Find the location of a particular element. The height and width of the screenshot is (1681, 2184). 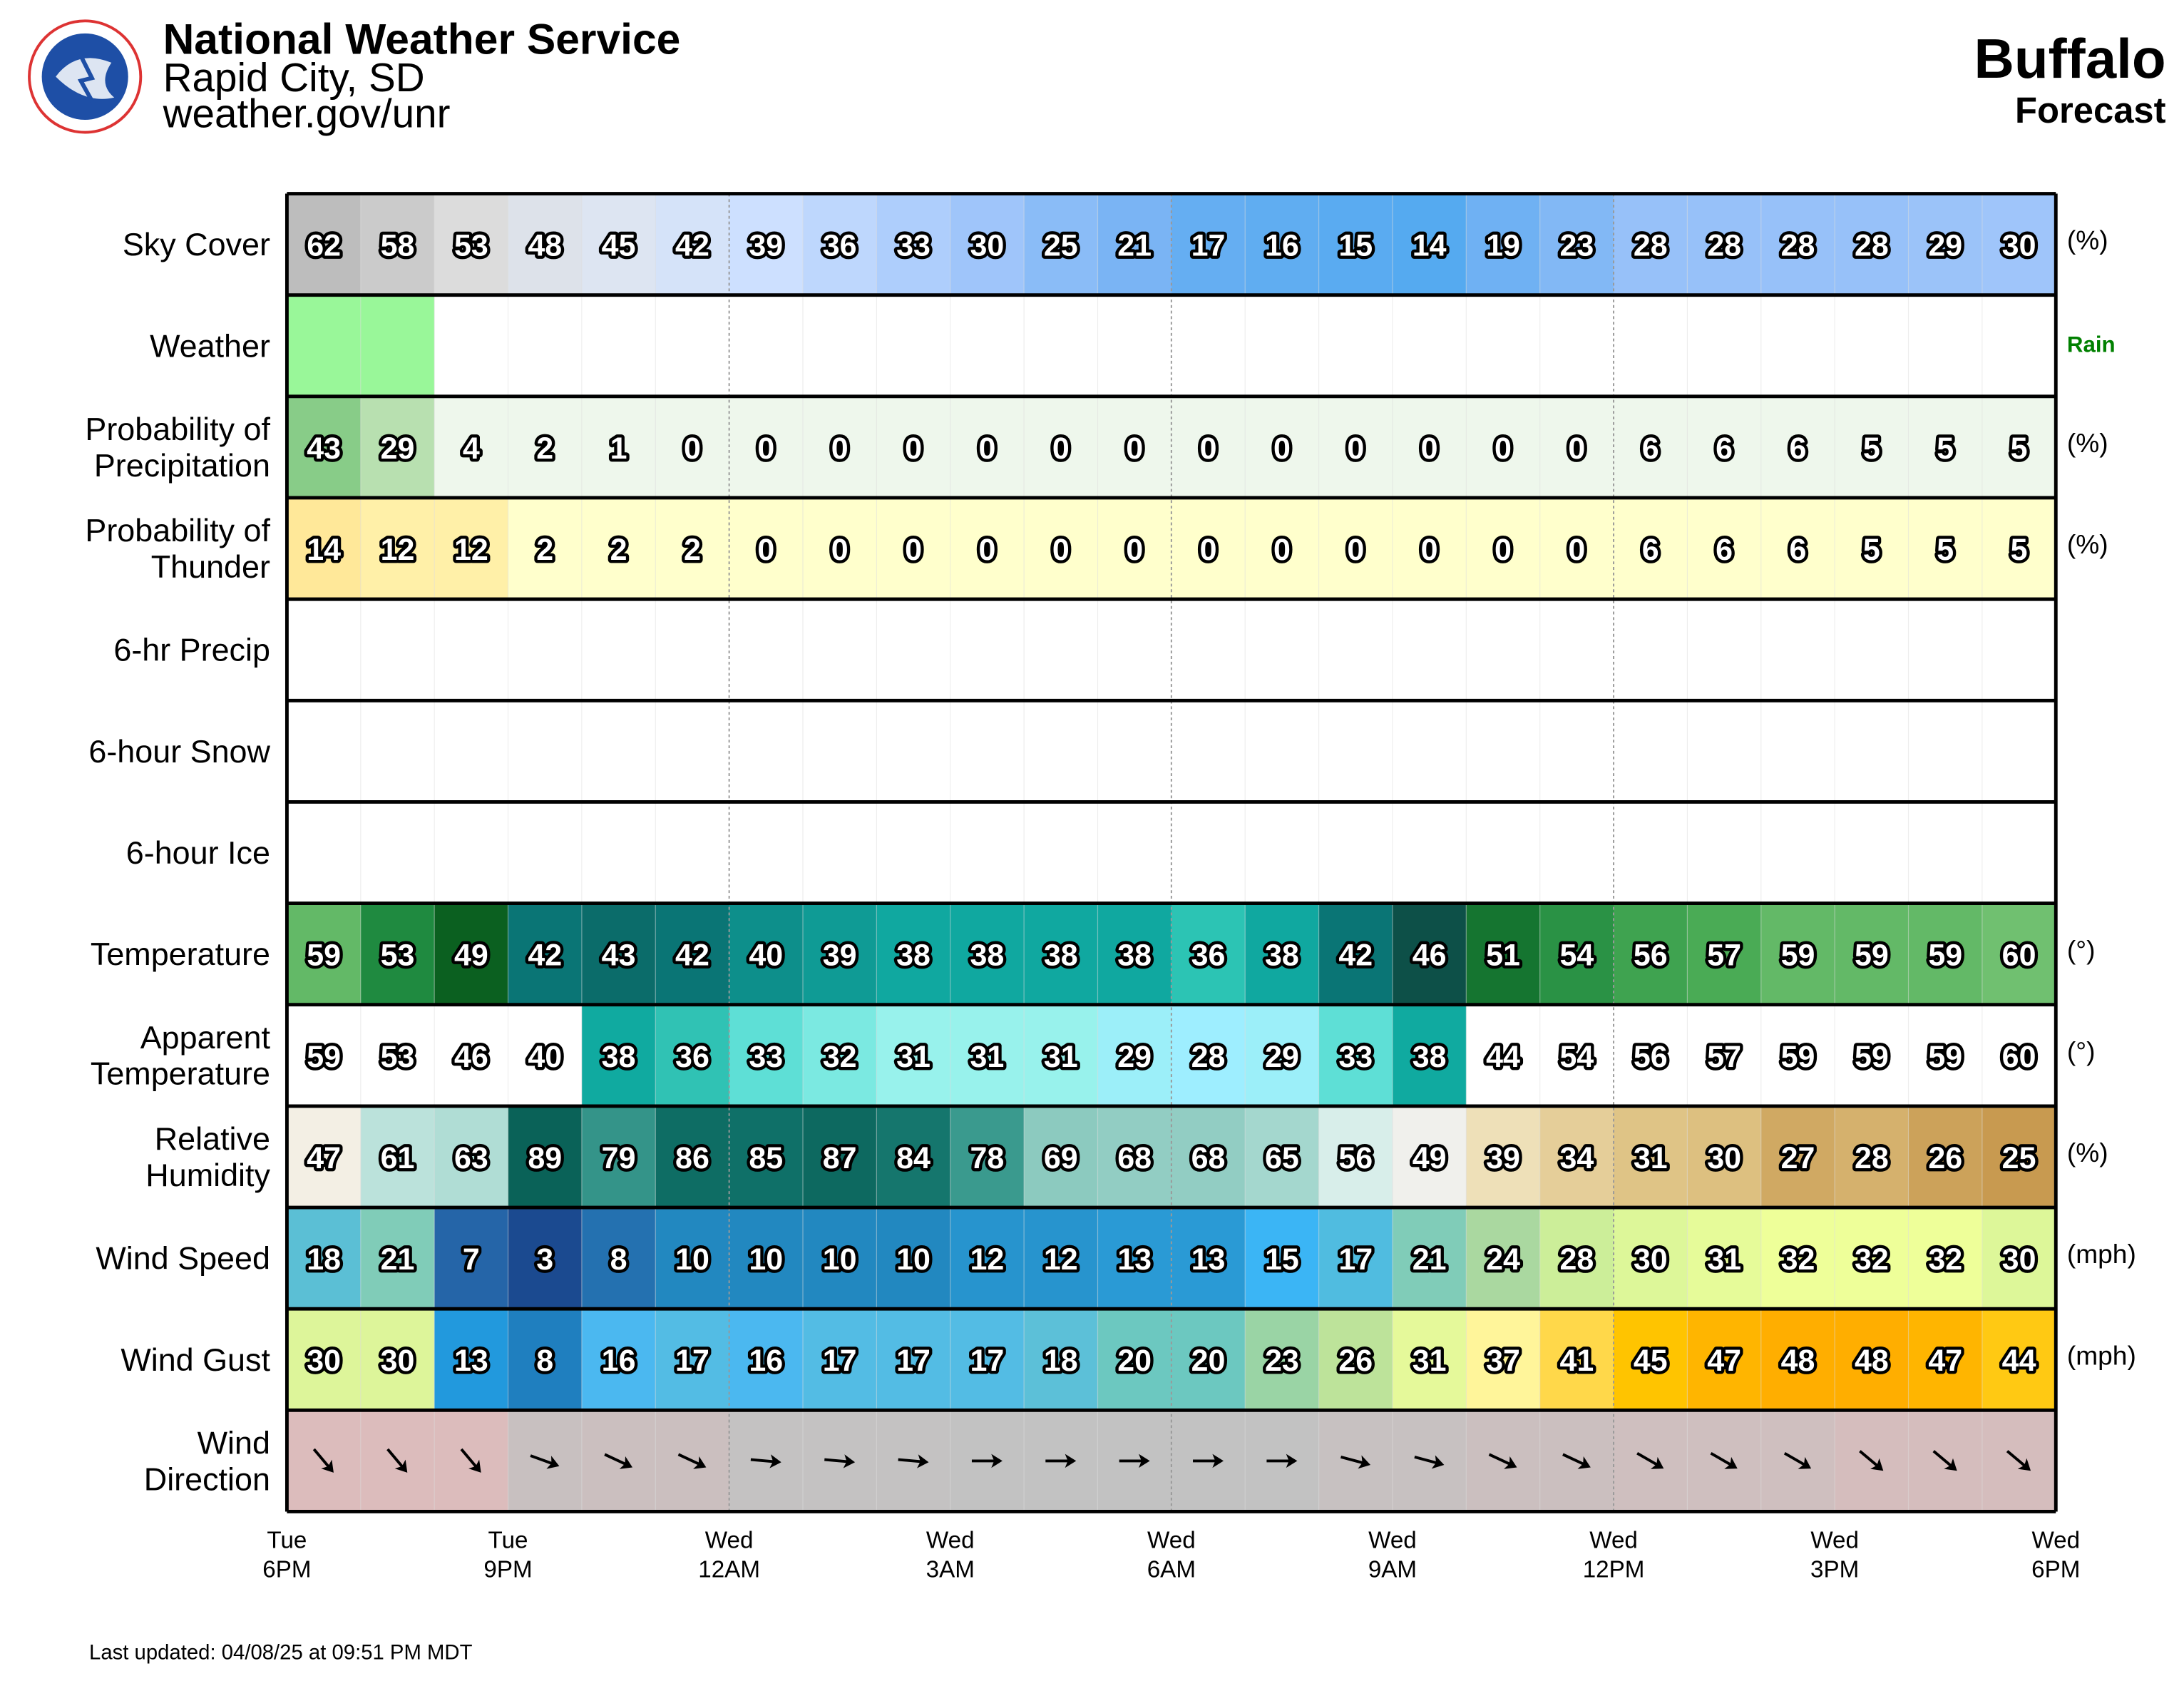

cell-value: 5 is located at coordinates (1945, 550).